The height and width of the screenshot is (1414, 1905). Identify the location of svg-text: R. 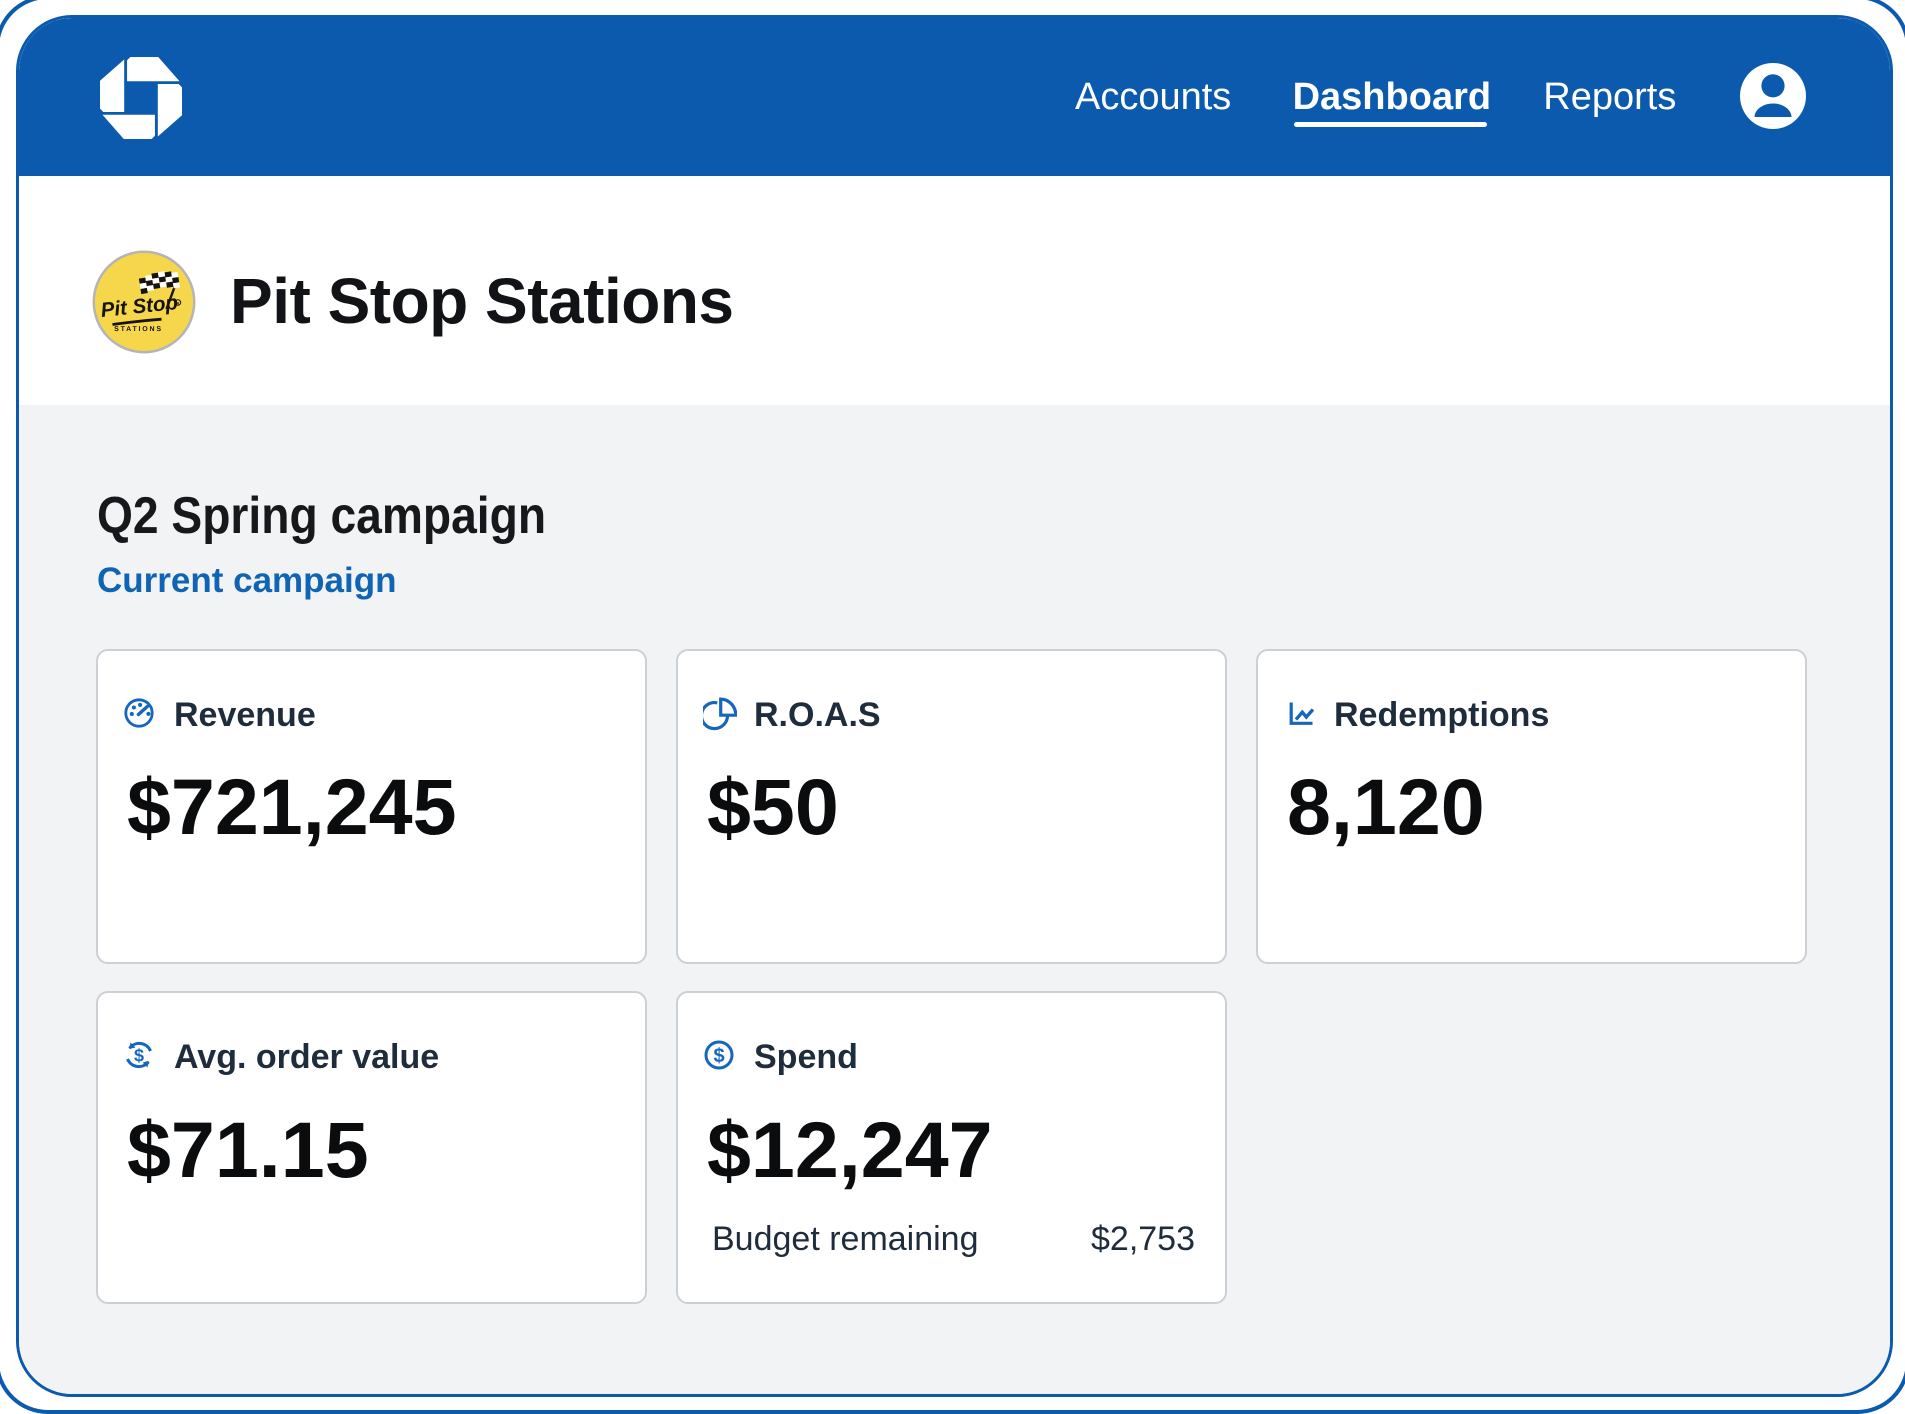
(178, 302).